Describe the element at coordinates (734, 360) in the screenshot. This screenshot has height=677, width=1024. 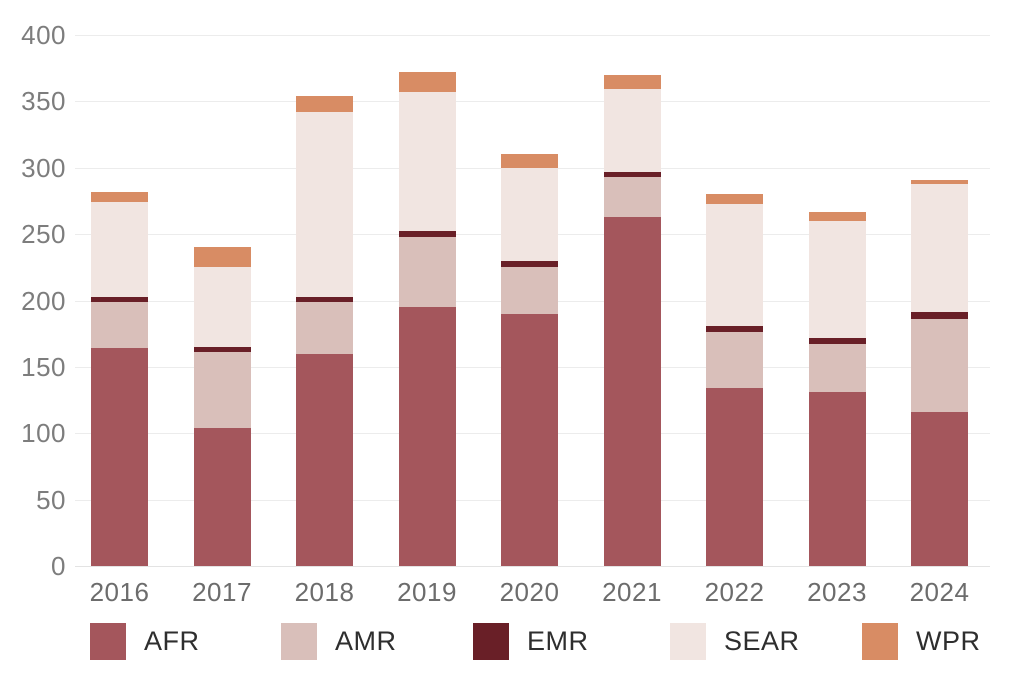
I see `bar-2022-segment-amr` at that location.